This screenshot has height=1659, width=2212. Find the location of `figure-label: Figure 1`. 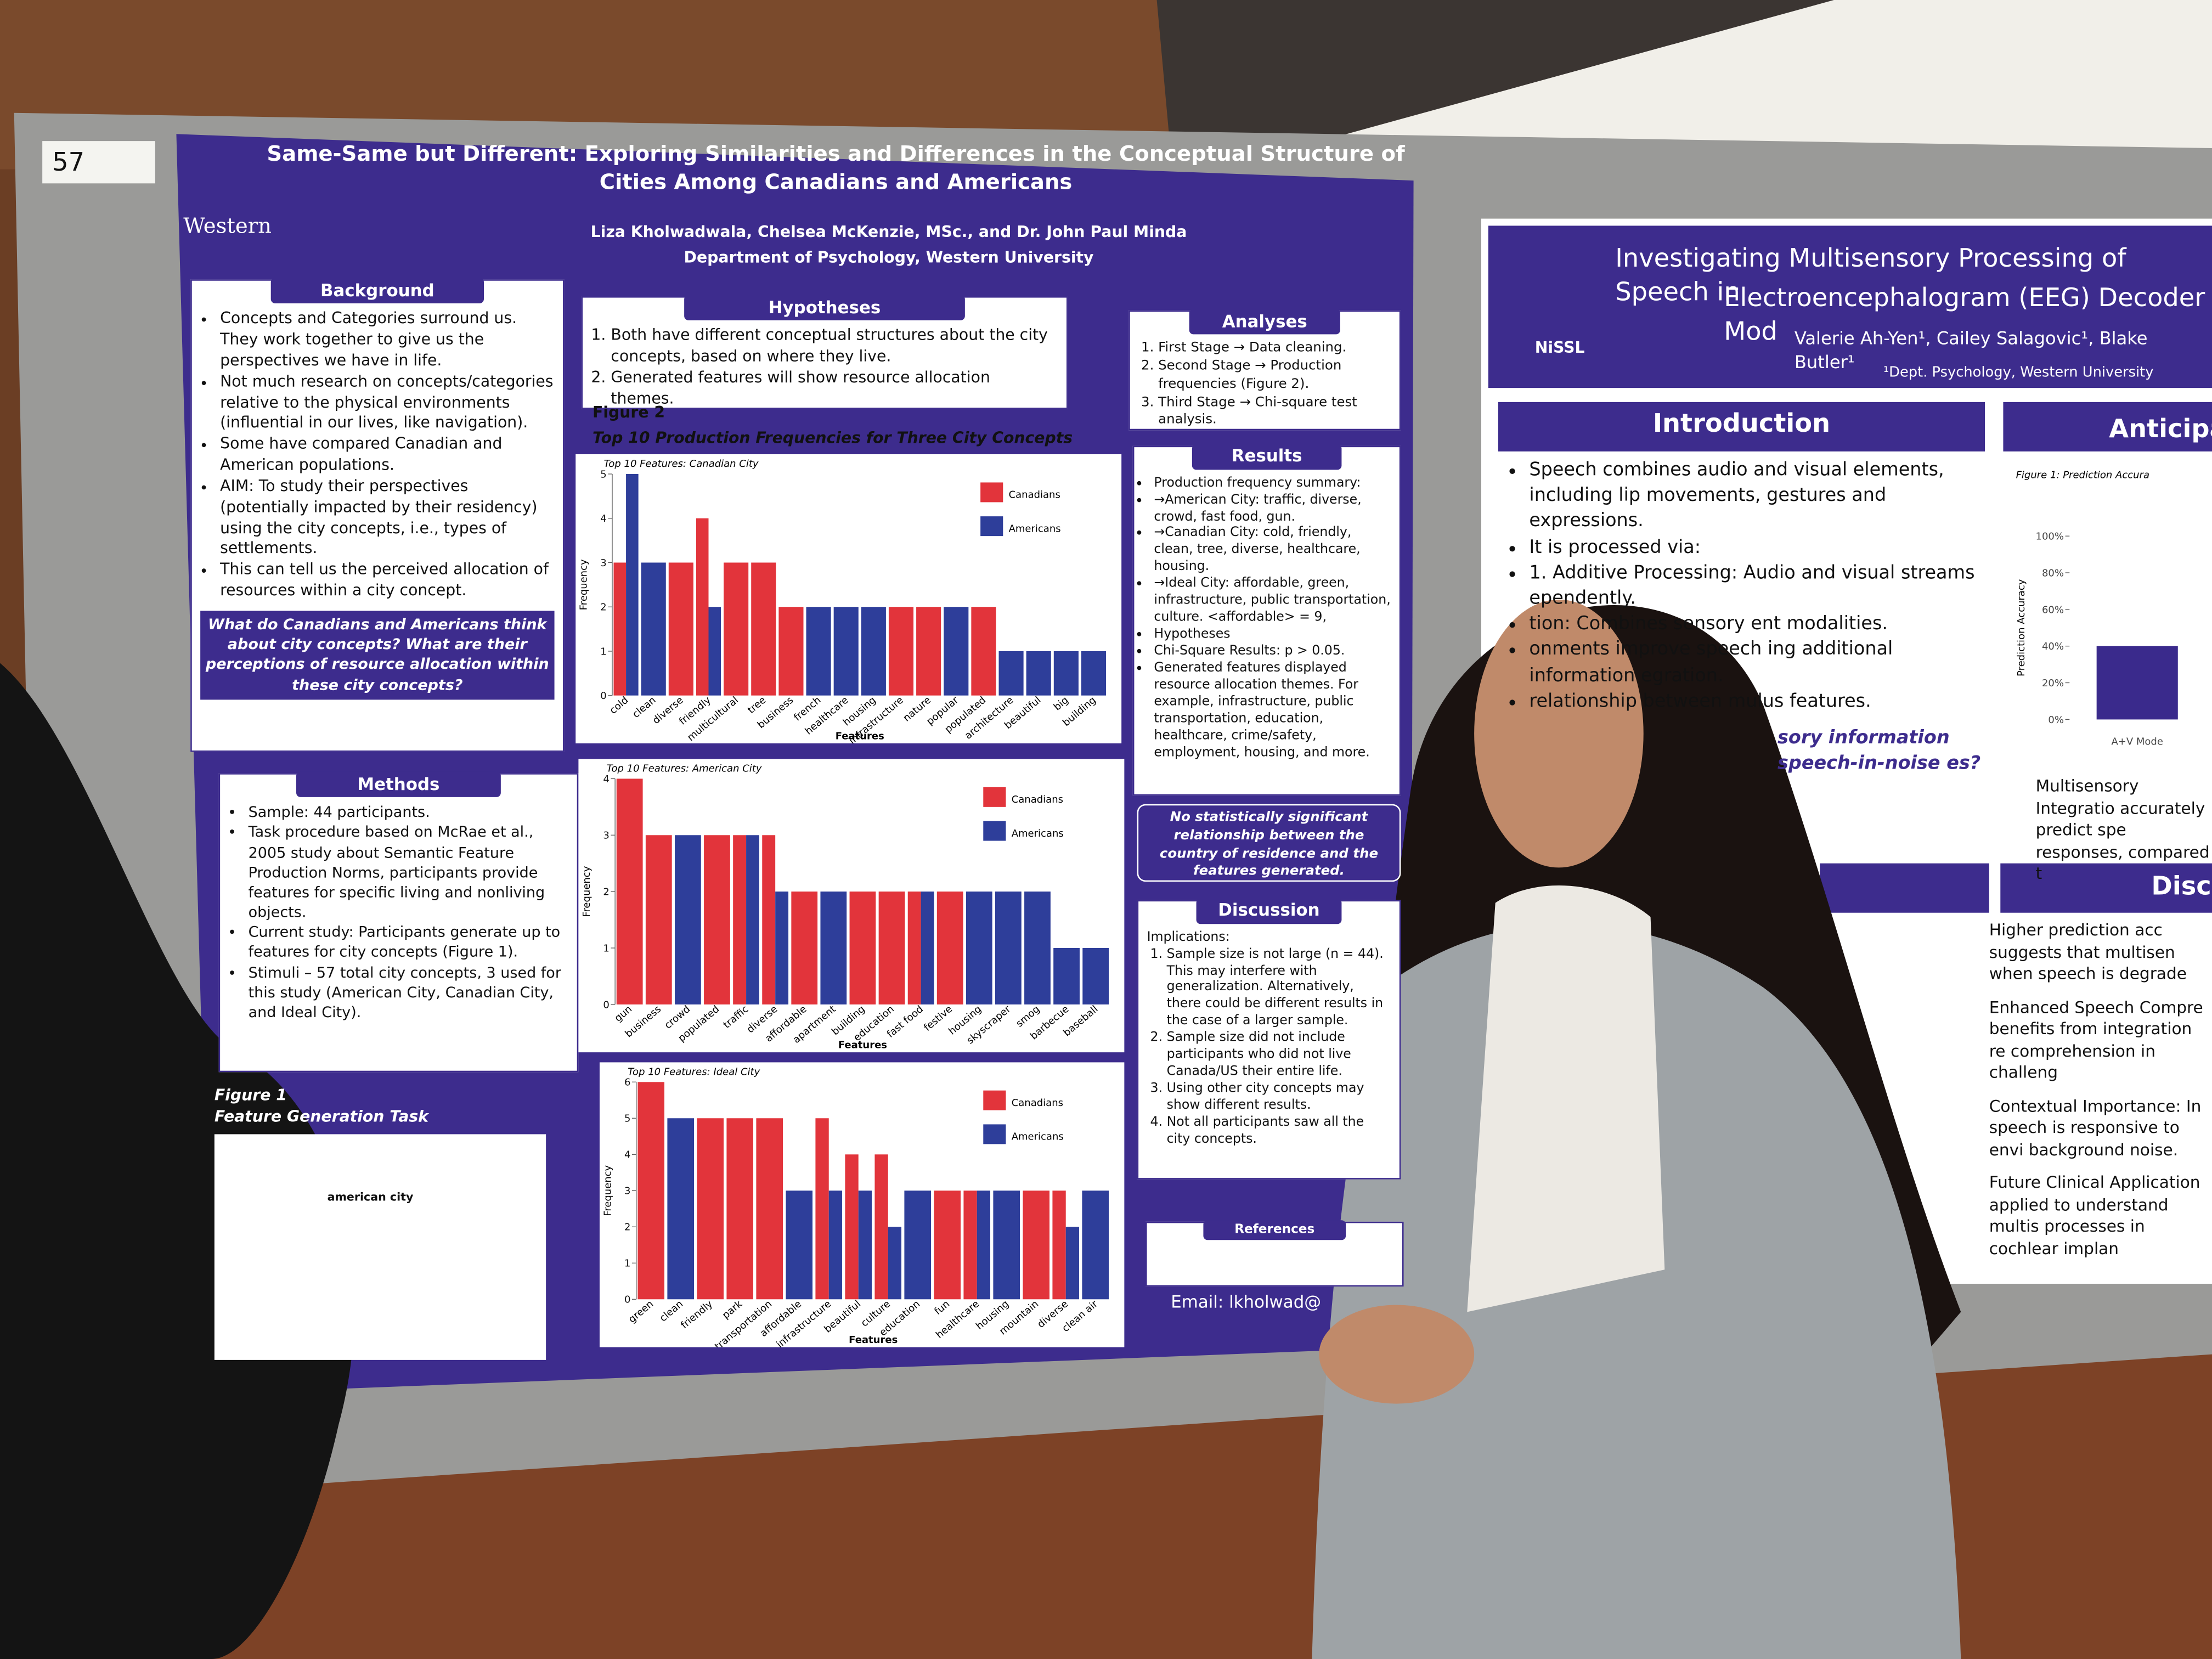

figure-label: Figure 1 is located at coordinates (250, 1095).